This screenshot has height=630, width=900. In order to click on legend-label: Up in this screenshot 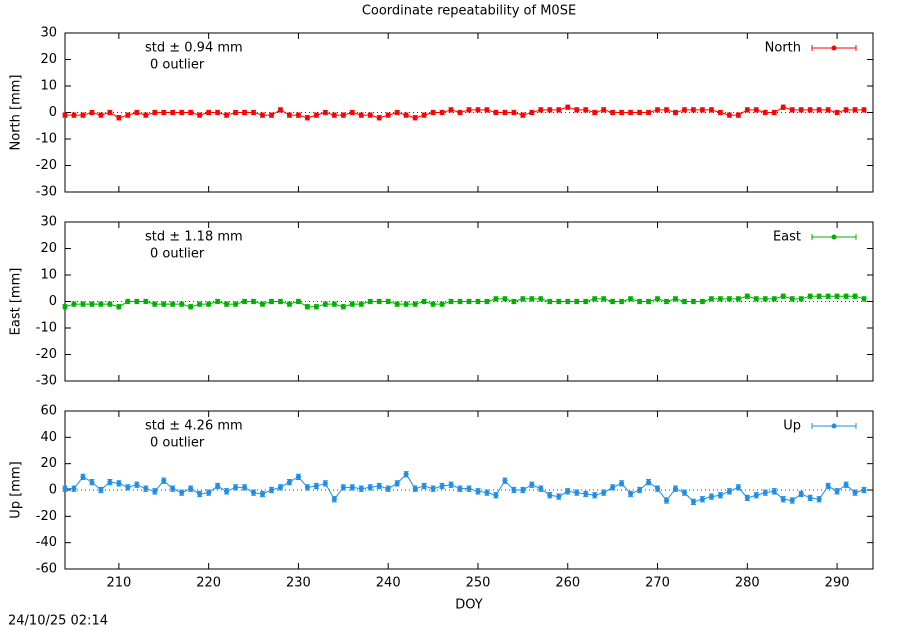, I will do `click(792, 426)`.